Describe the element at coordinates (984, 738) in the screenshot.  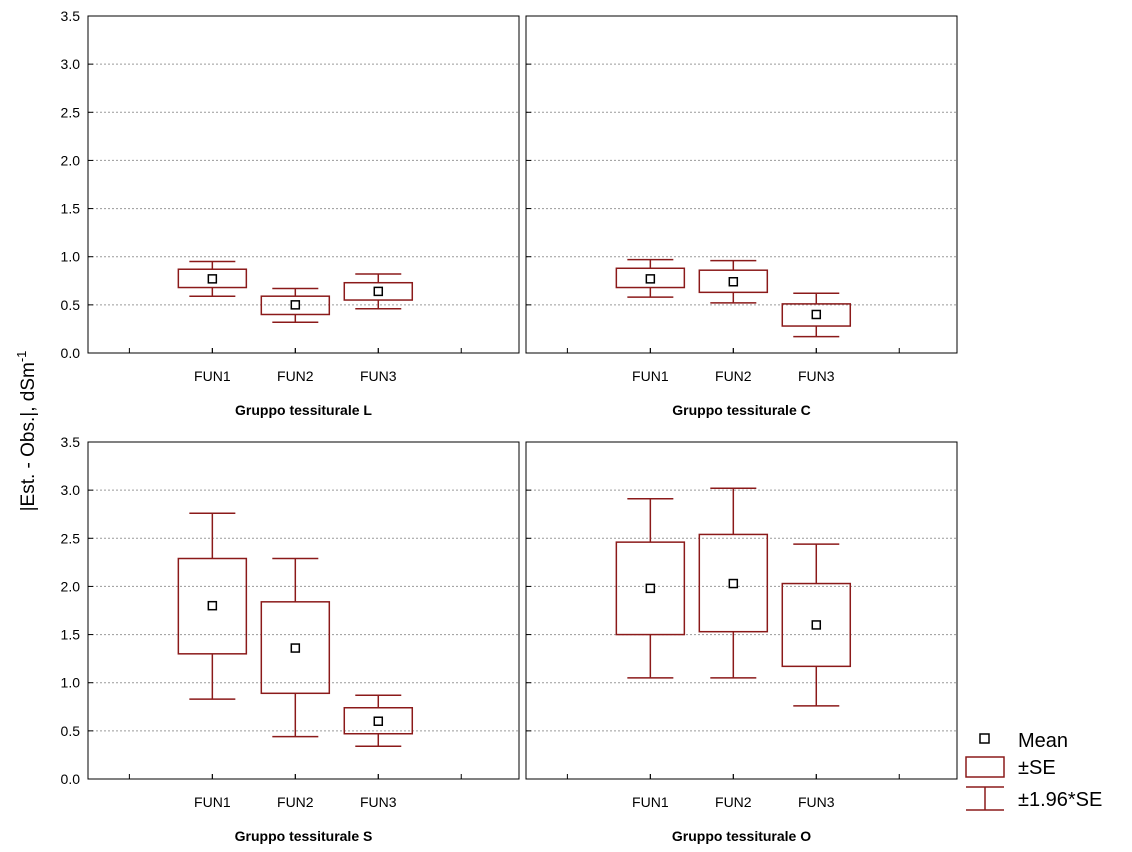
I see `legend-mean-icon` at that location.